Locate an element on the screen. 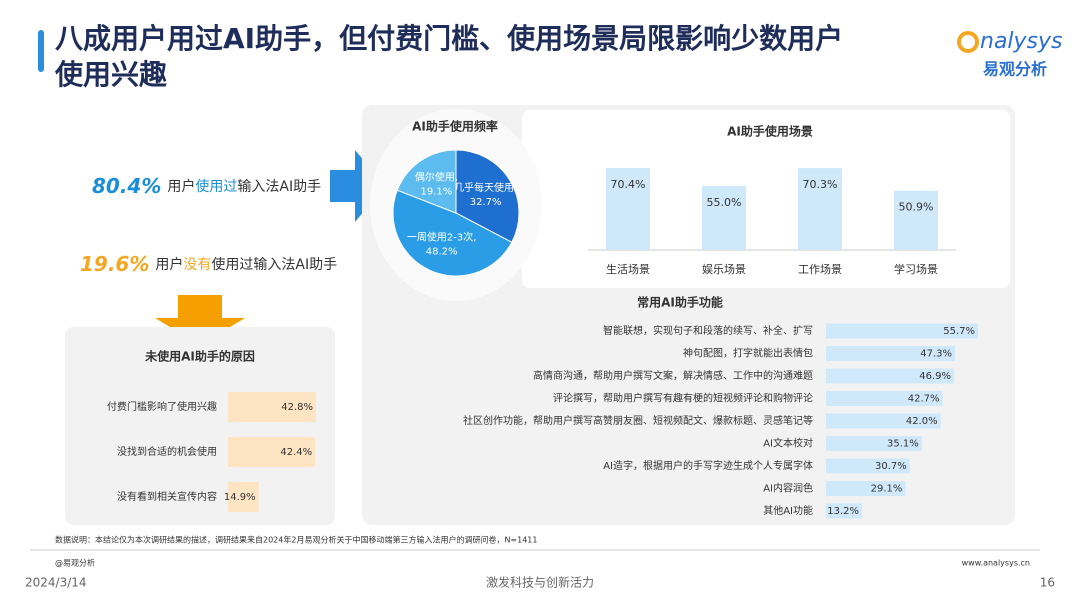 This screenshot has height=608, width=1080. value-label: 42.4% is located at coordinates (296, 452).